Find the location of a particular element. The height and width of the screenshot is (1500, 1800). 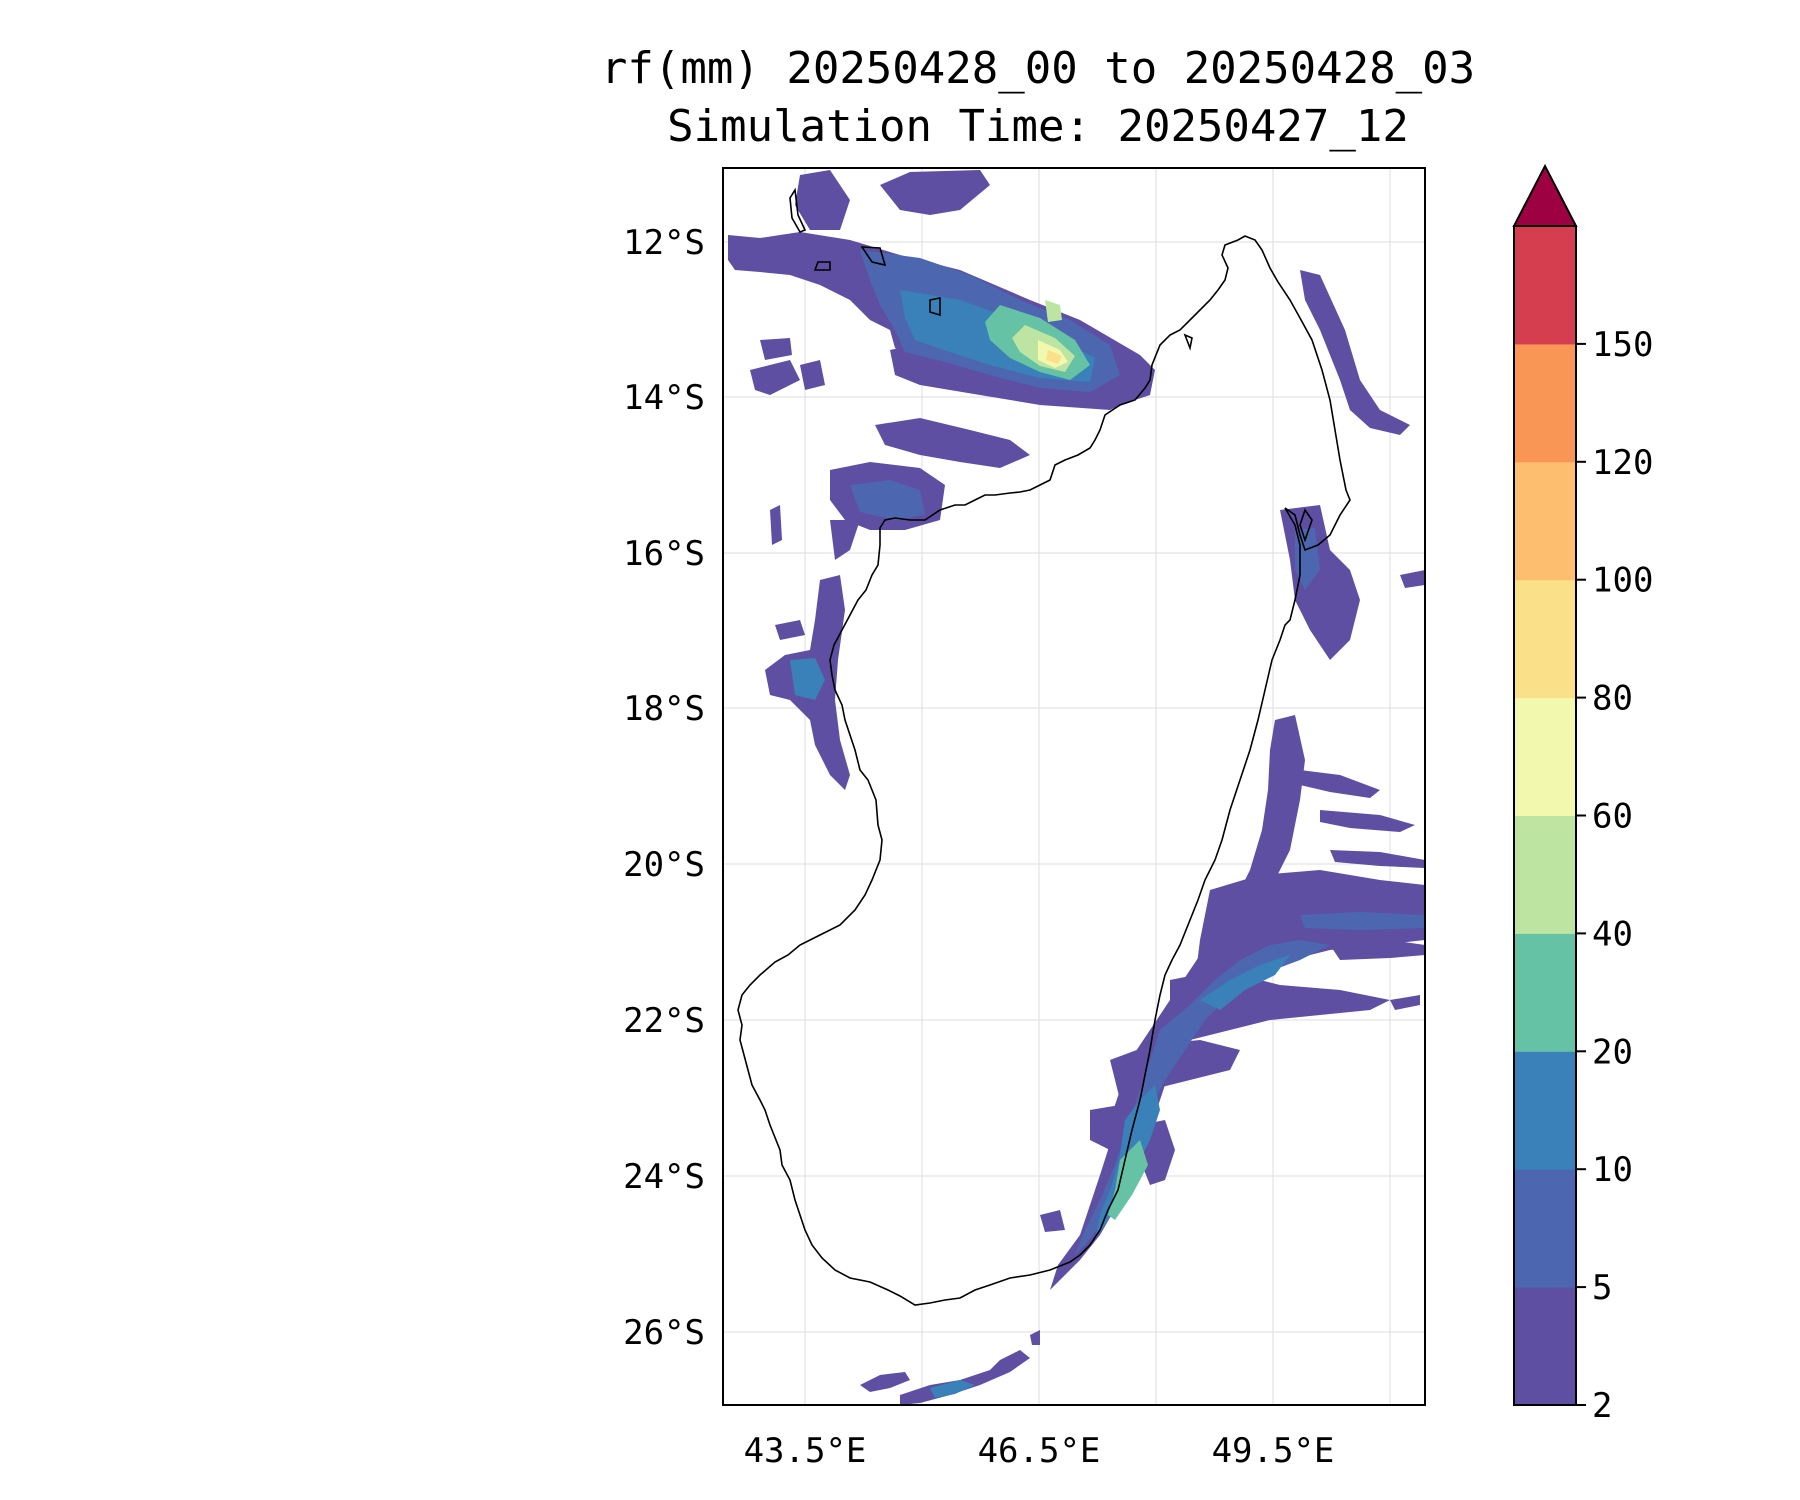

lon-label: 43.5°E is located at coordinates (805, 1451).